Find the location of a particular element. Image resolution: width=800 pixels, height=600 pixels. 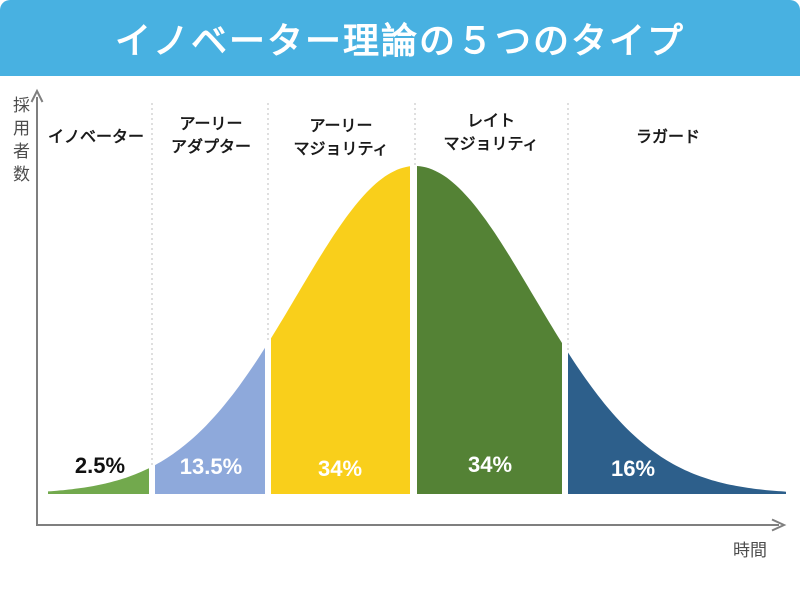

y-axis-arrow-icon is located at coordinates (37, 95).